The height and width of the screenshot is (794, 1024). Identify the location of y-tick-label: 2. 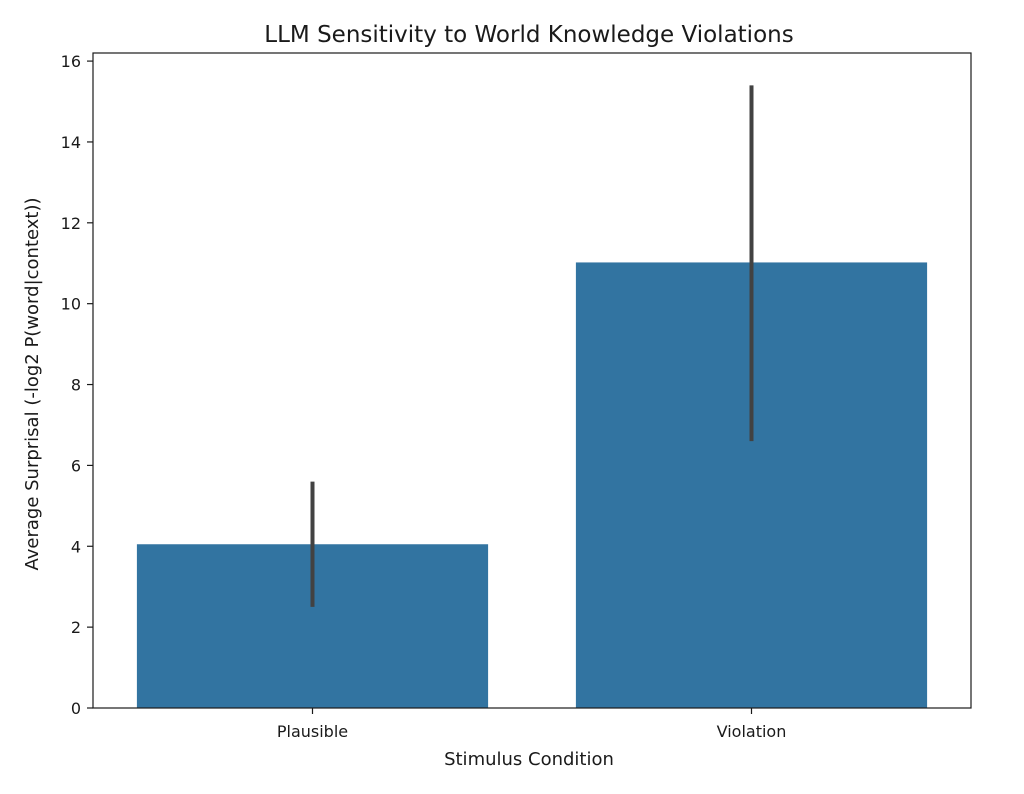
(76, 627).